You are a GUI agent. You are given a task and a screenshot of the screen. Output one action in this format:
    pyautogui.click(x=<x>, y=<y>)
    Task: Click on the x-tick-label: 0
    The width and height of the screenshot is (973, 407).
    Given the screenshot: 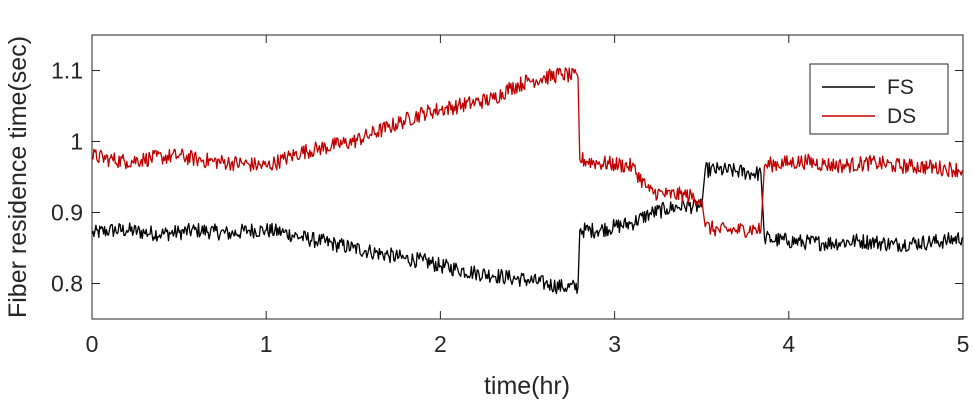 What is the action you would take?
    pyautogui.click(x=92, y=344)
    